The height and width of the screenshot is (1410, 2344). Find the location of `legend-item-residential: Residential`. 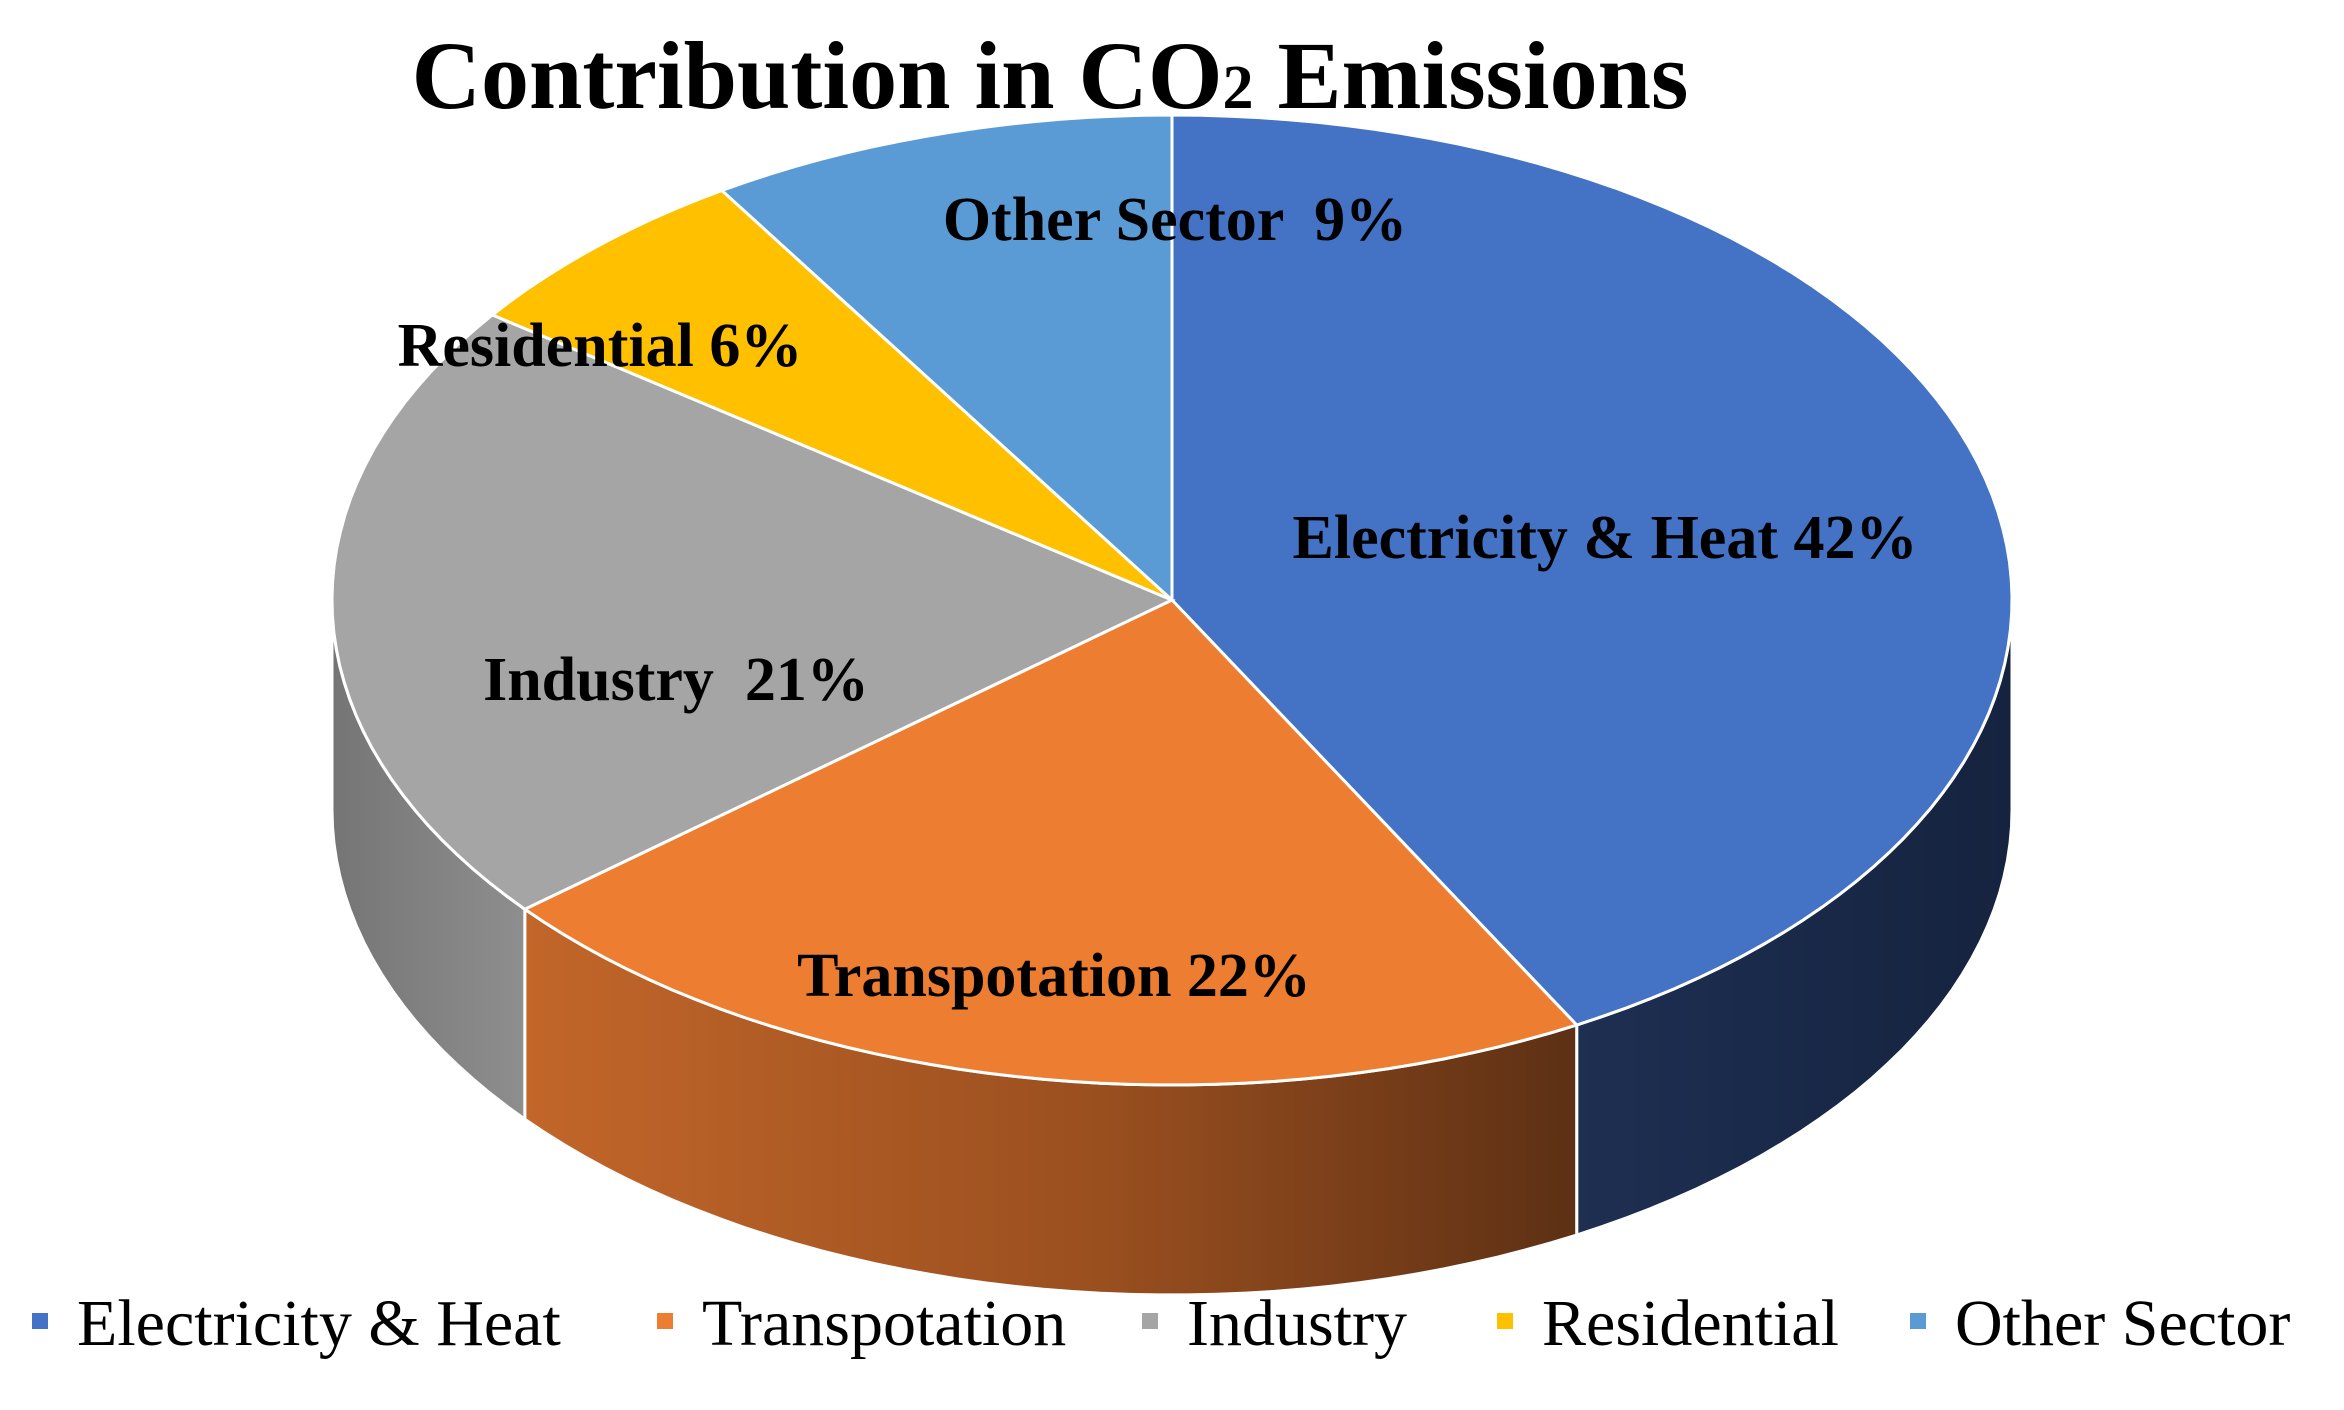

legend-item-residential: Residential is located at coordinates (1668, 1323).